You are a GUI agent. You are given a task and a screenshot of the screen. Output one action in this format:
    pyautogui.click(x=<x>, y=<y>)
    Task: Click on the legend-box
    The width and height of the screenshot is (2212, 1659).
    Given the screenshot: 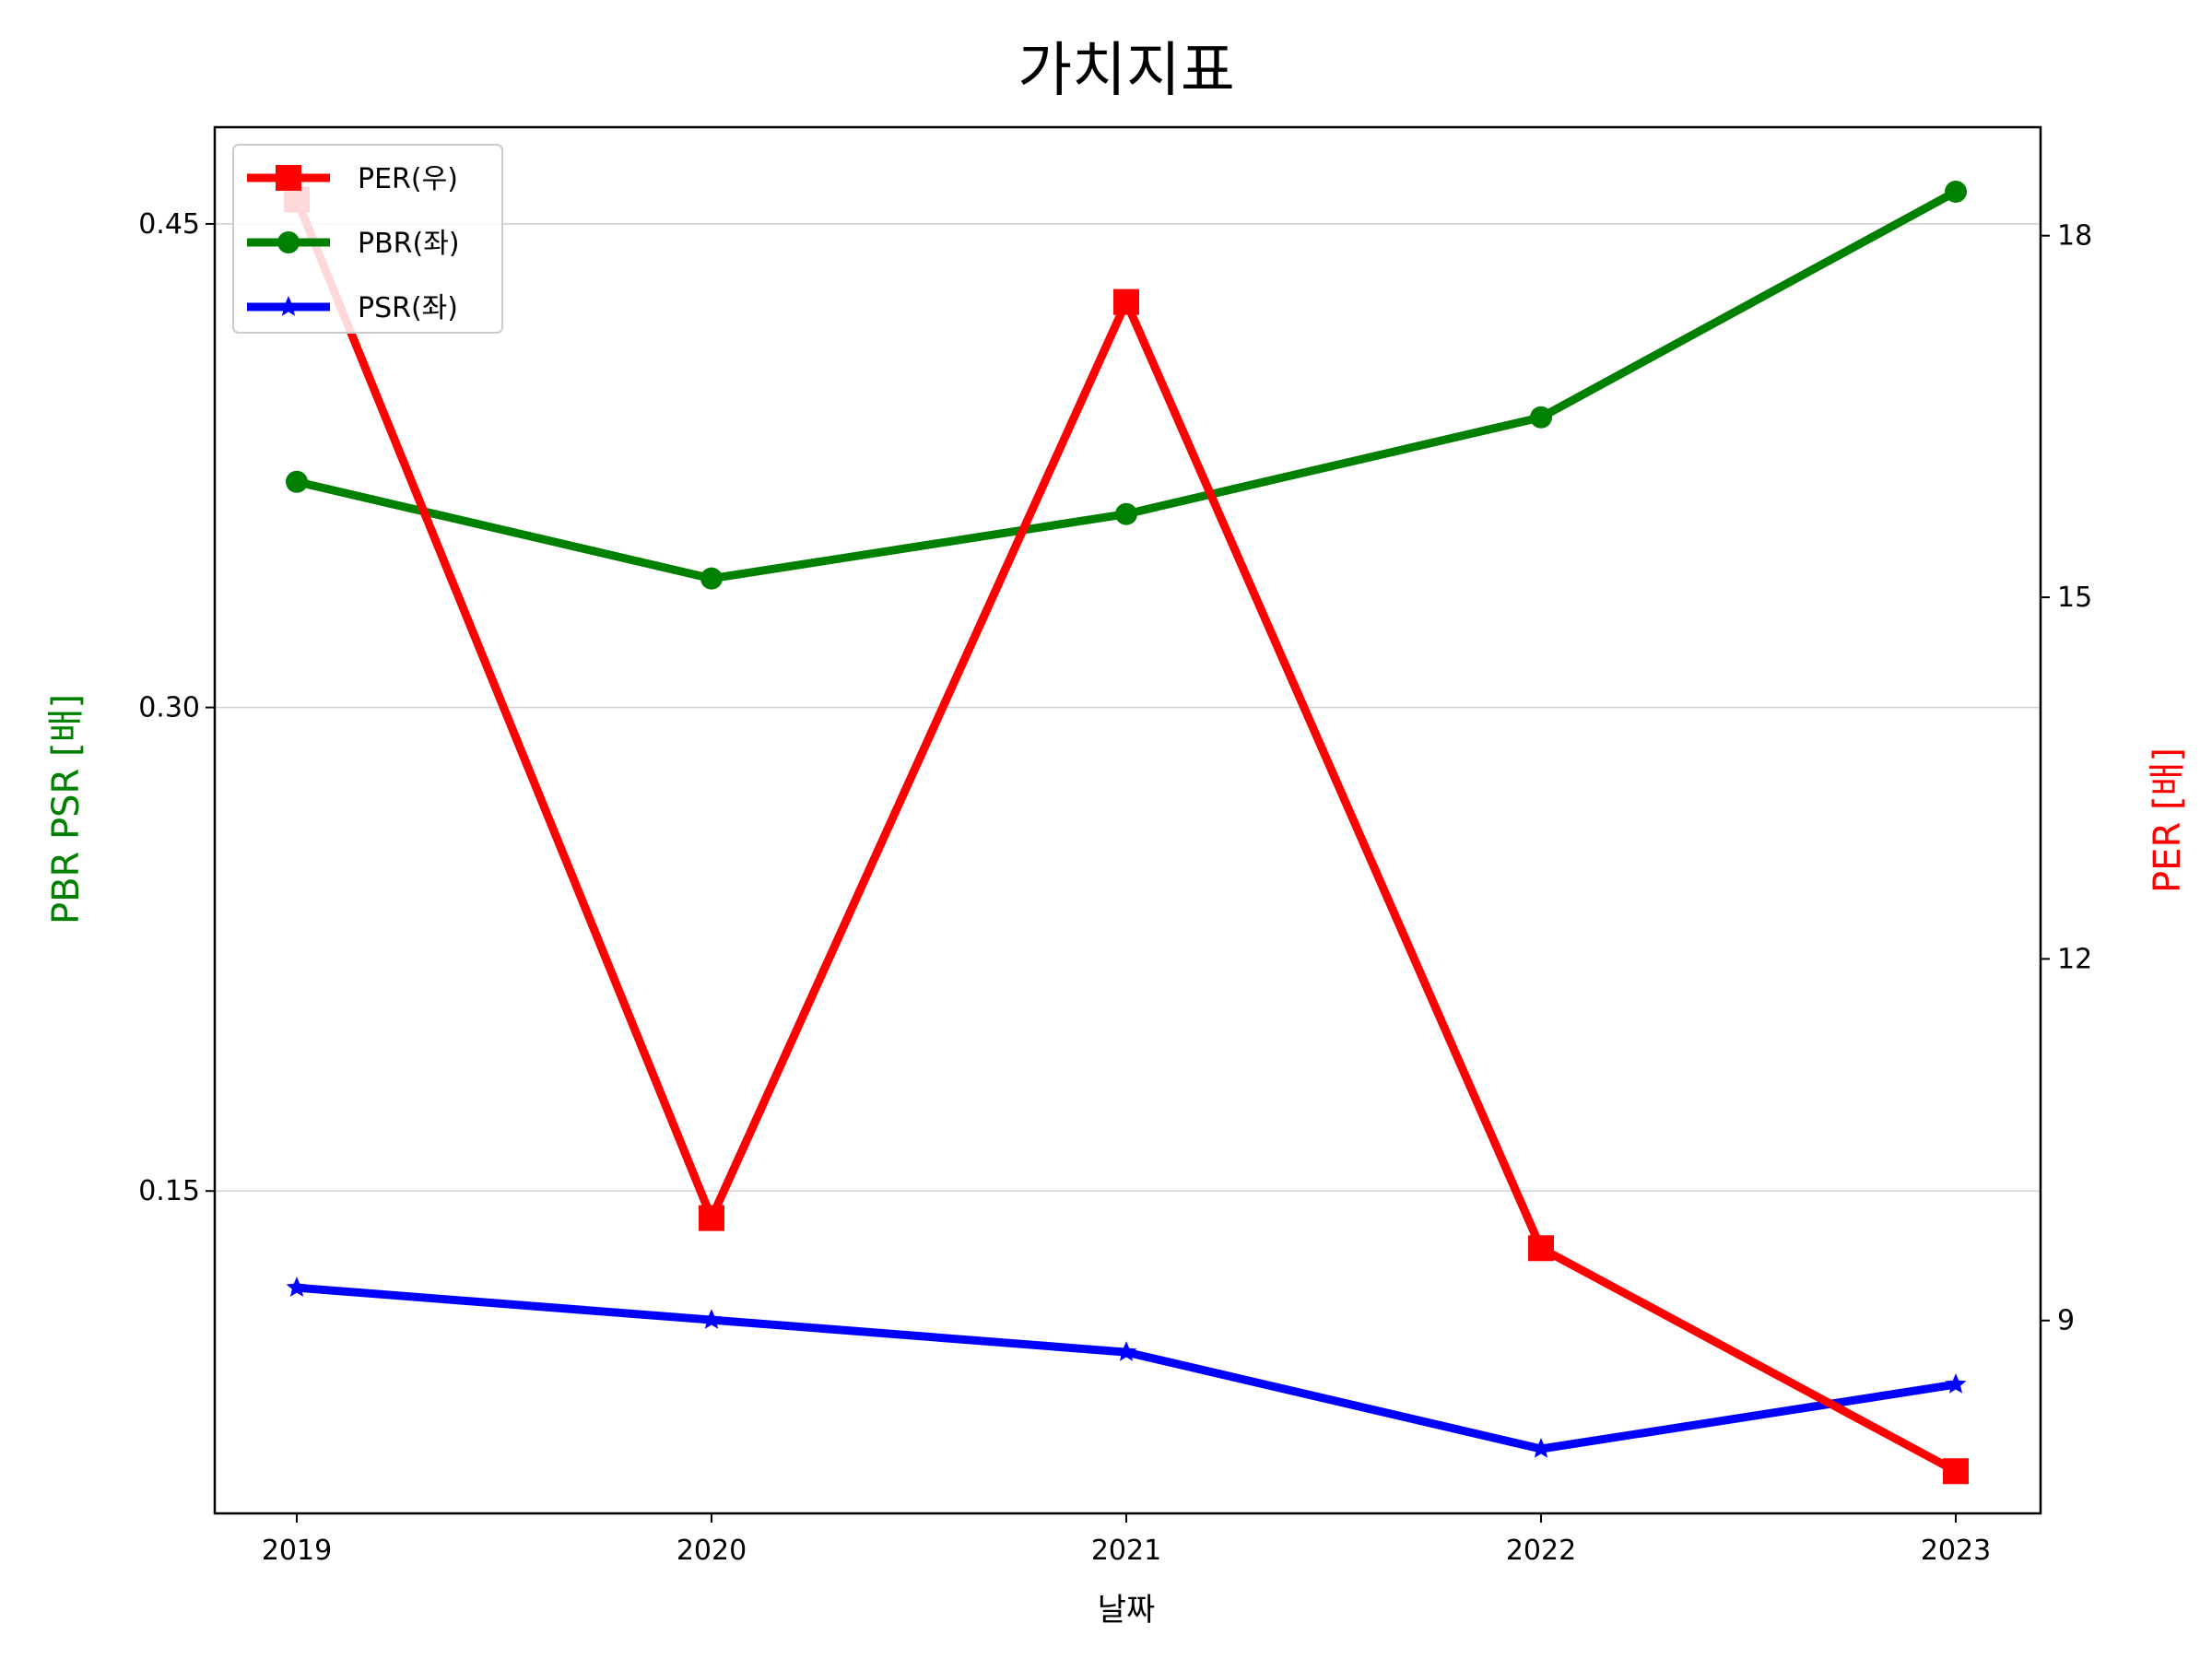 What is the action you would take?
    pyautogui.click(x=367, y=239)
    